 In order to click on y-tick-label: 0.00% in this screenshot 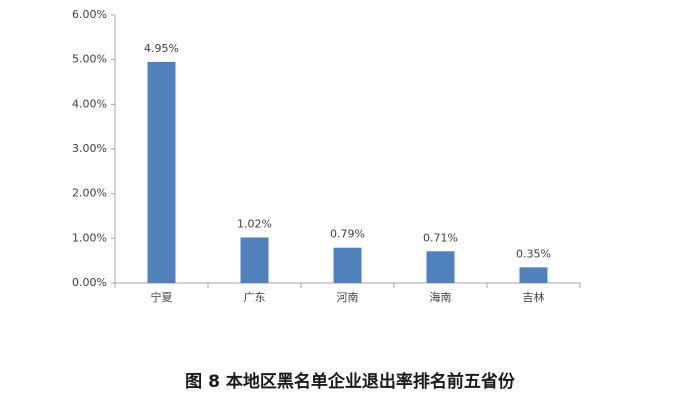, I will do `click(89, 282)`.